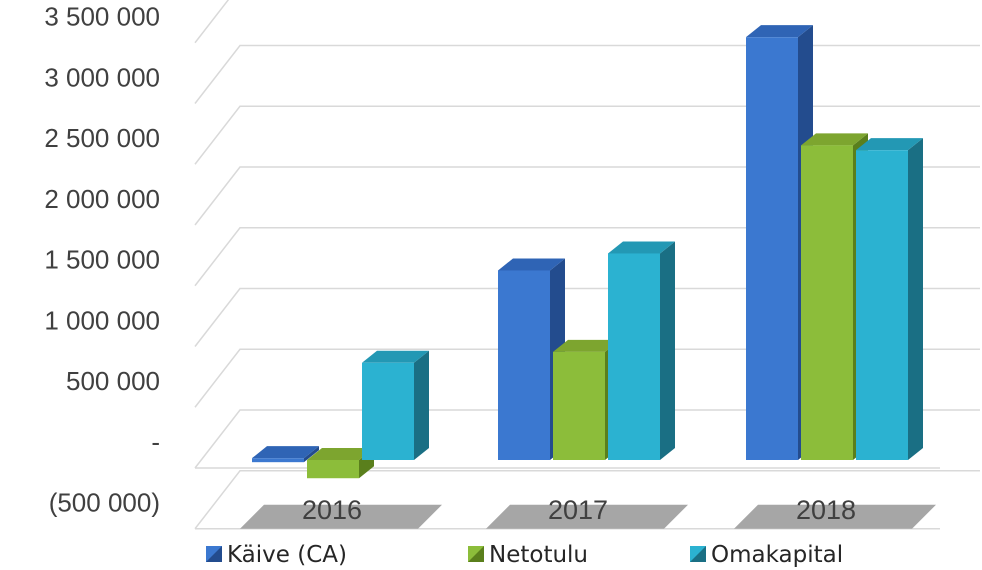 The height and width of the screenshot is (570, 982). I want to click on x-tick-label: 2018, so click(826, 510).